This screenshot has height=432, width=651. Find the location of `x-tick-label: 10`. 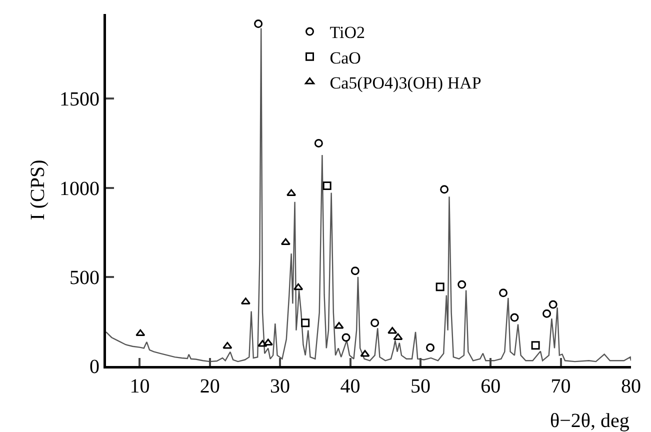

x-tick-label: 10 is located at coordinates (140, 387).